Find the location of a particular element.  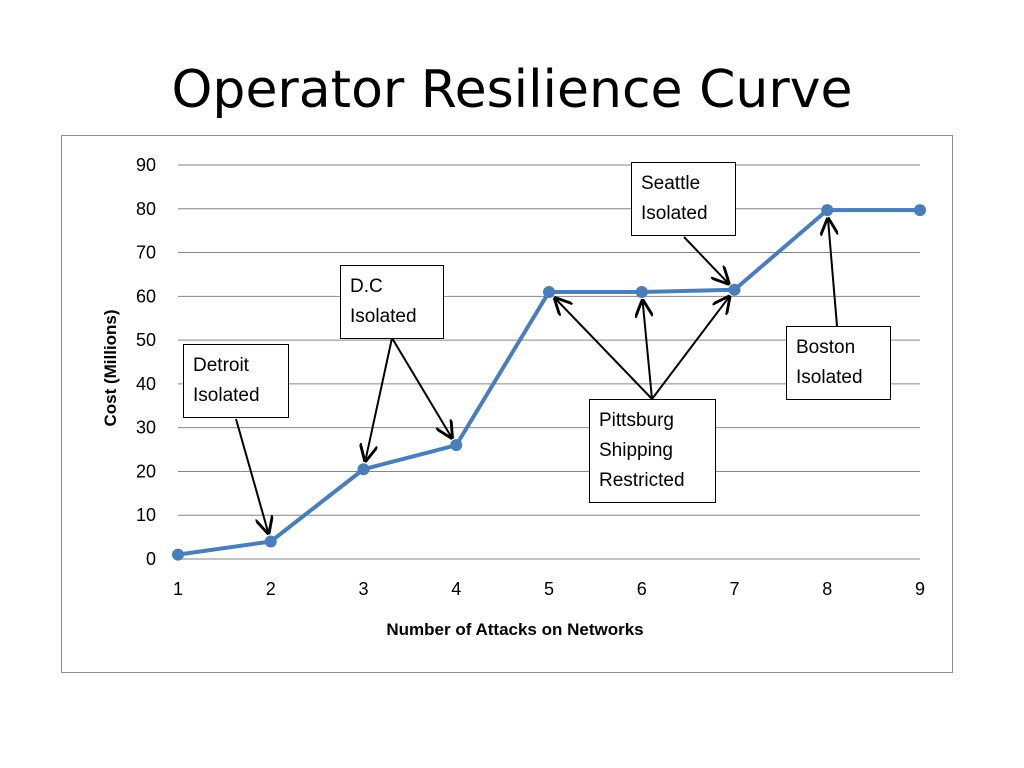

x-axis-title: Number of Attacks on Networks is located at coordinates (514, 629).